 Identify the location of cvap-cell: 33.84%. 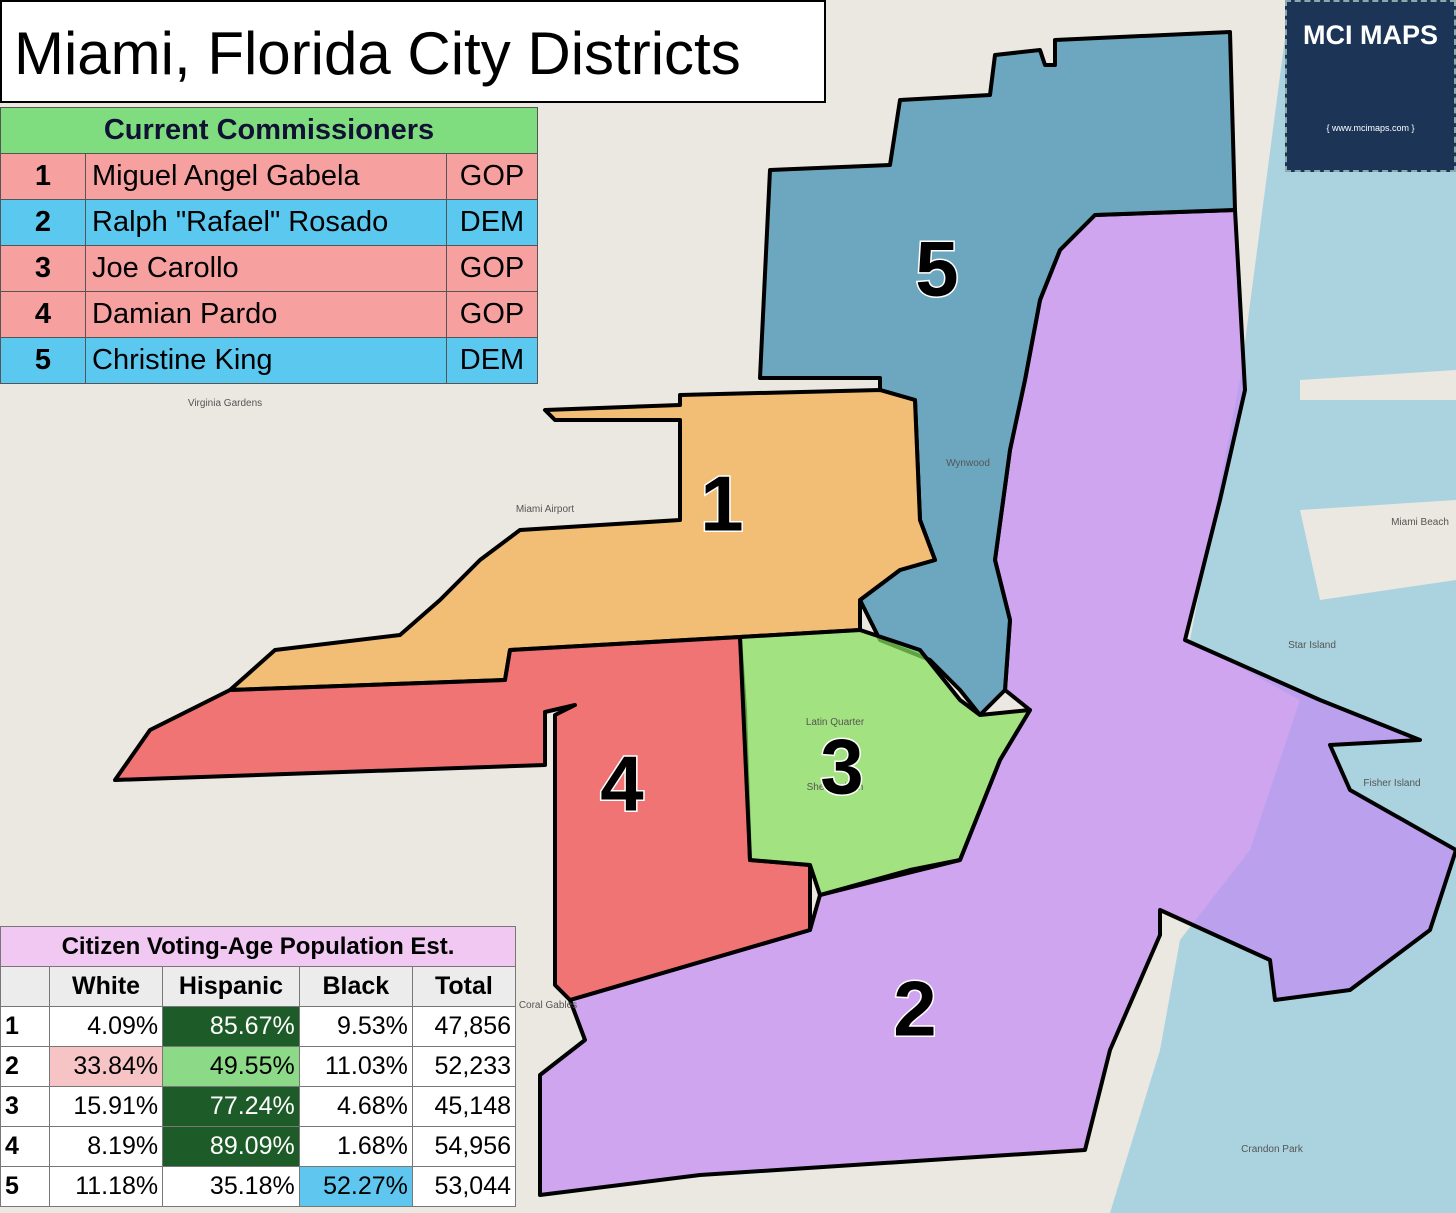
(106, 1066).